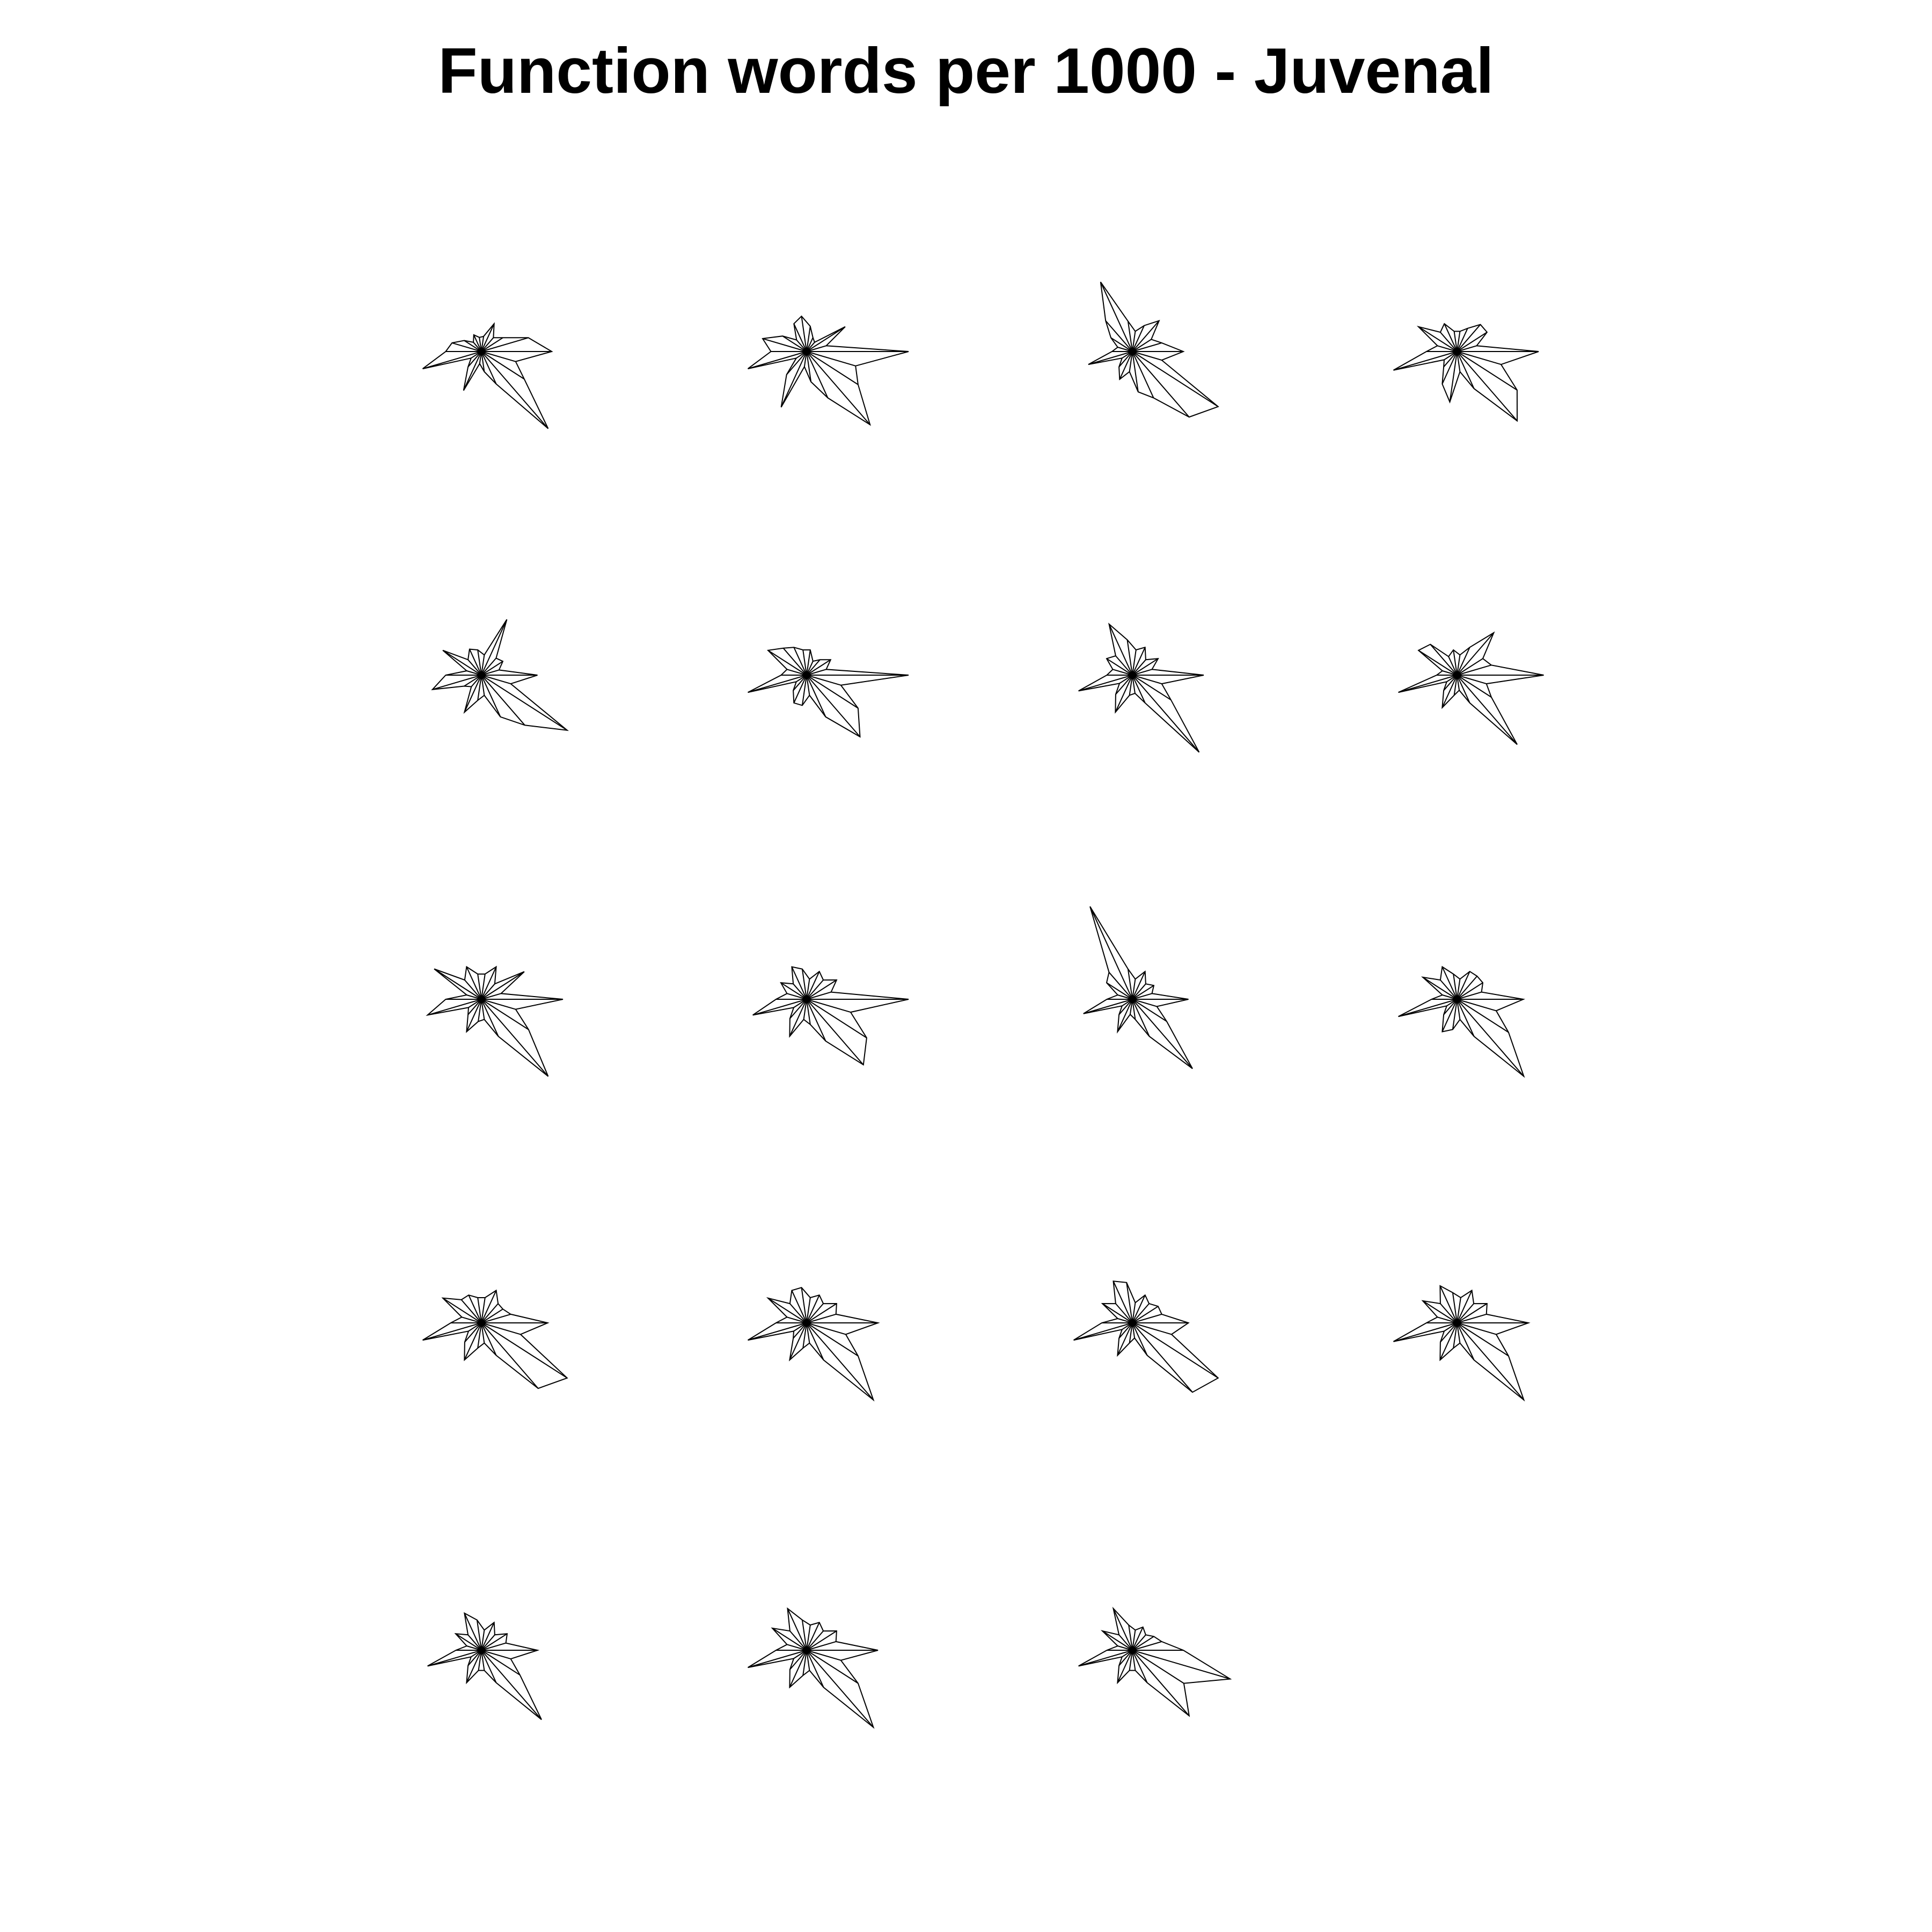 This screenshot has width=1932, height=1932. I want to click on star-2-outline, so click(828, 370).